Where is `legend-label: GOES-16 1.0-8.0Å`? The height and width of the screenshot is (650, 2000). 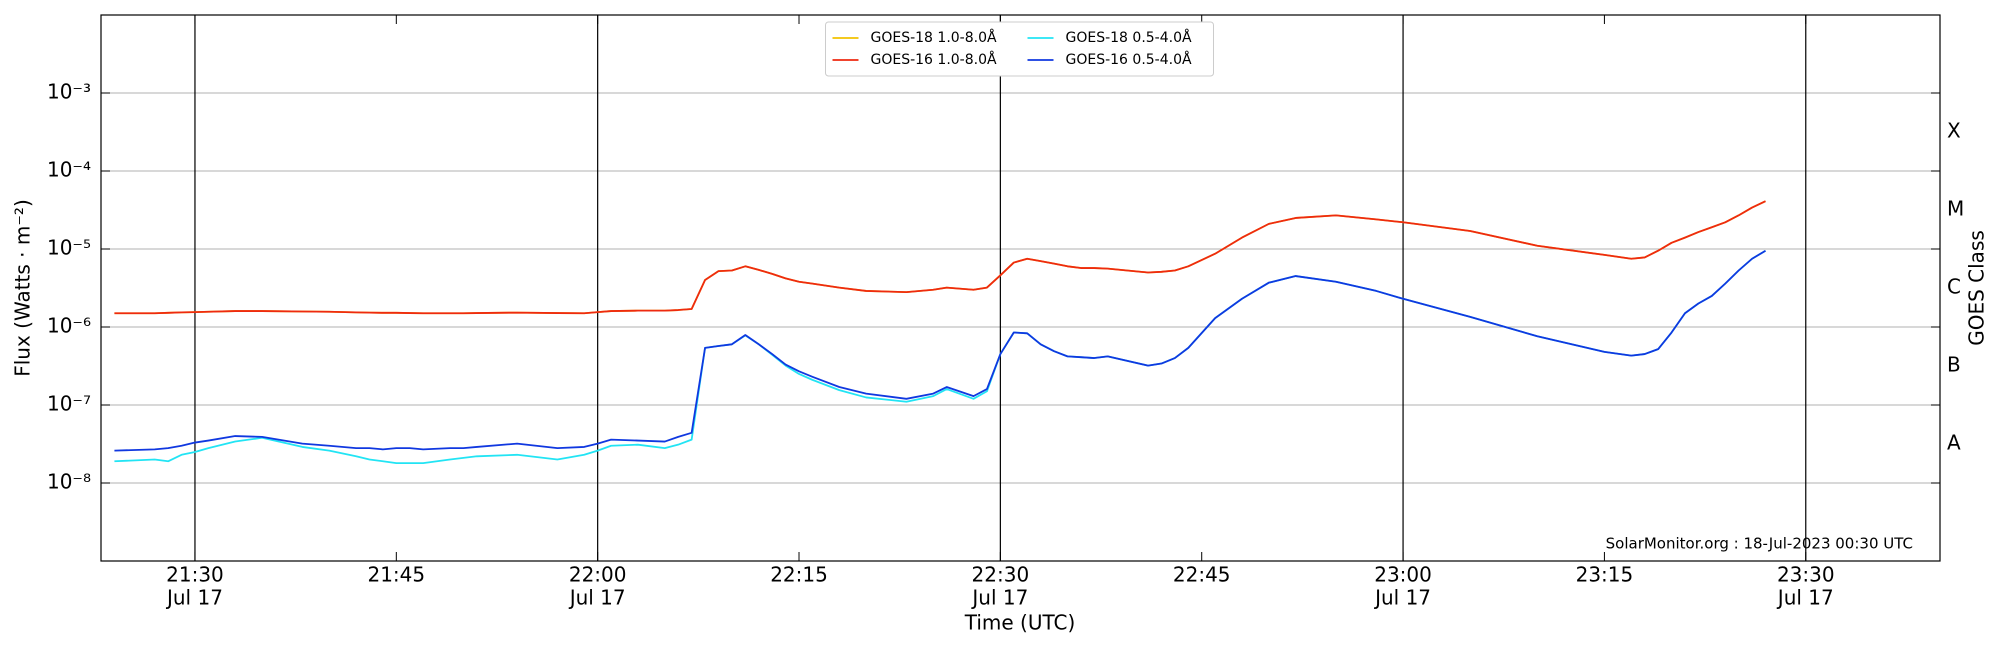 legend-label: GOES-16 1.0-8.0Å is located at coordinates (934, 59).